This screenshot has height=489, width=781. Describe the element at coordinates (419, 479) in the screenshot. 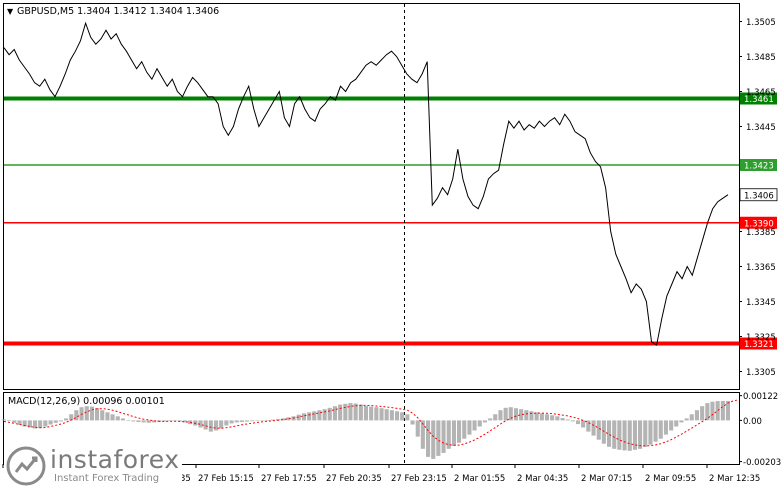

I see `time-tick-label: 27 Feb 23:15` at that location.